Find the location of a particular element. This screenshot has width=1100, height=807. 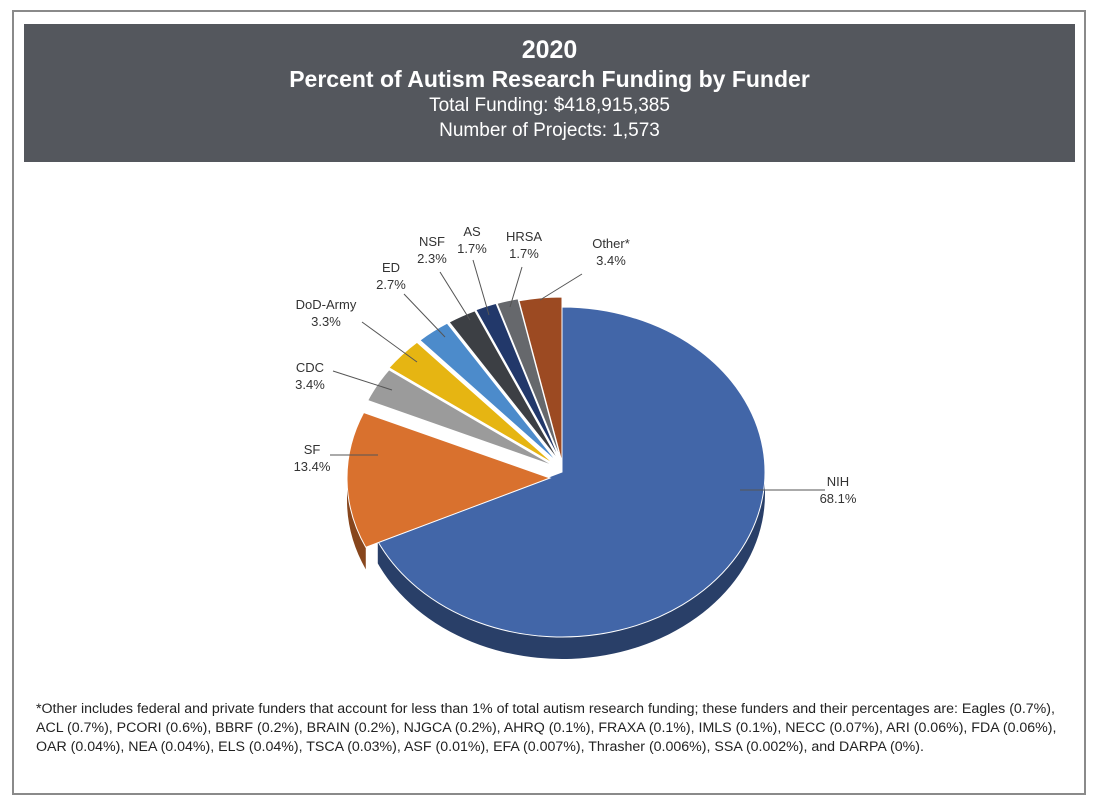

chart-year: 2020 is located at coordinates (549, 50).